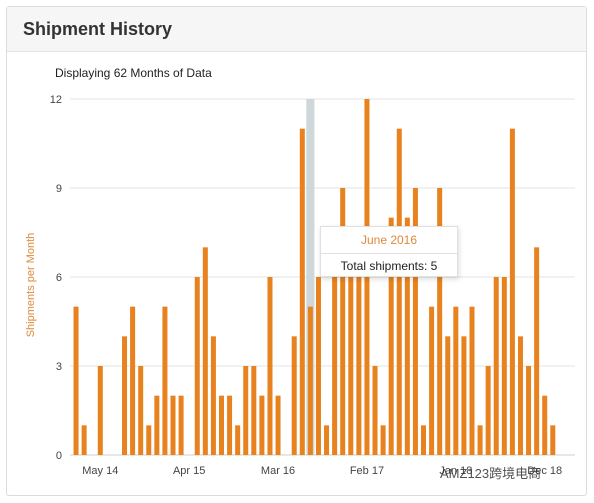 The height and width of the screenshot is (503, 594). Describe the element at coordinates (310, 277) in the screenshot. I see `hover-highlight` at that location.